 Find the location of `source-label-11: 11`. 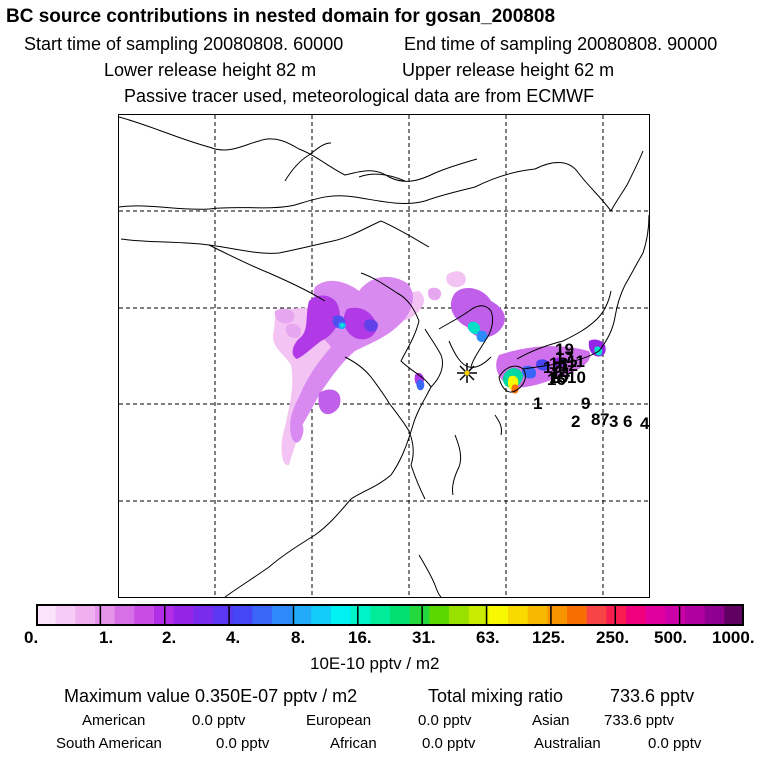

source-label-11: 11 is located at coordinates (576, 361).